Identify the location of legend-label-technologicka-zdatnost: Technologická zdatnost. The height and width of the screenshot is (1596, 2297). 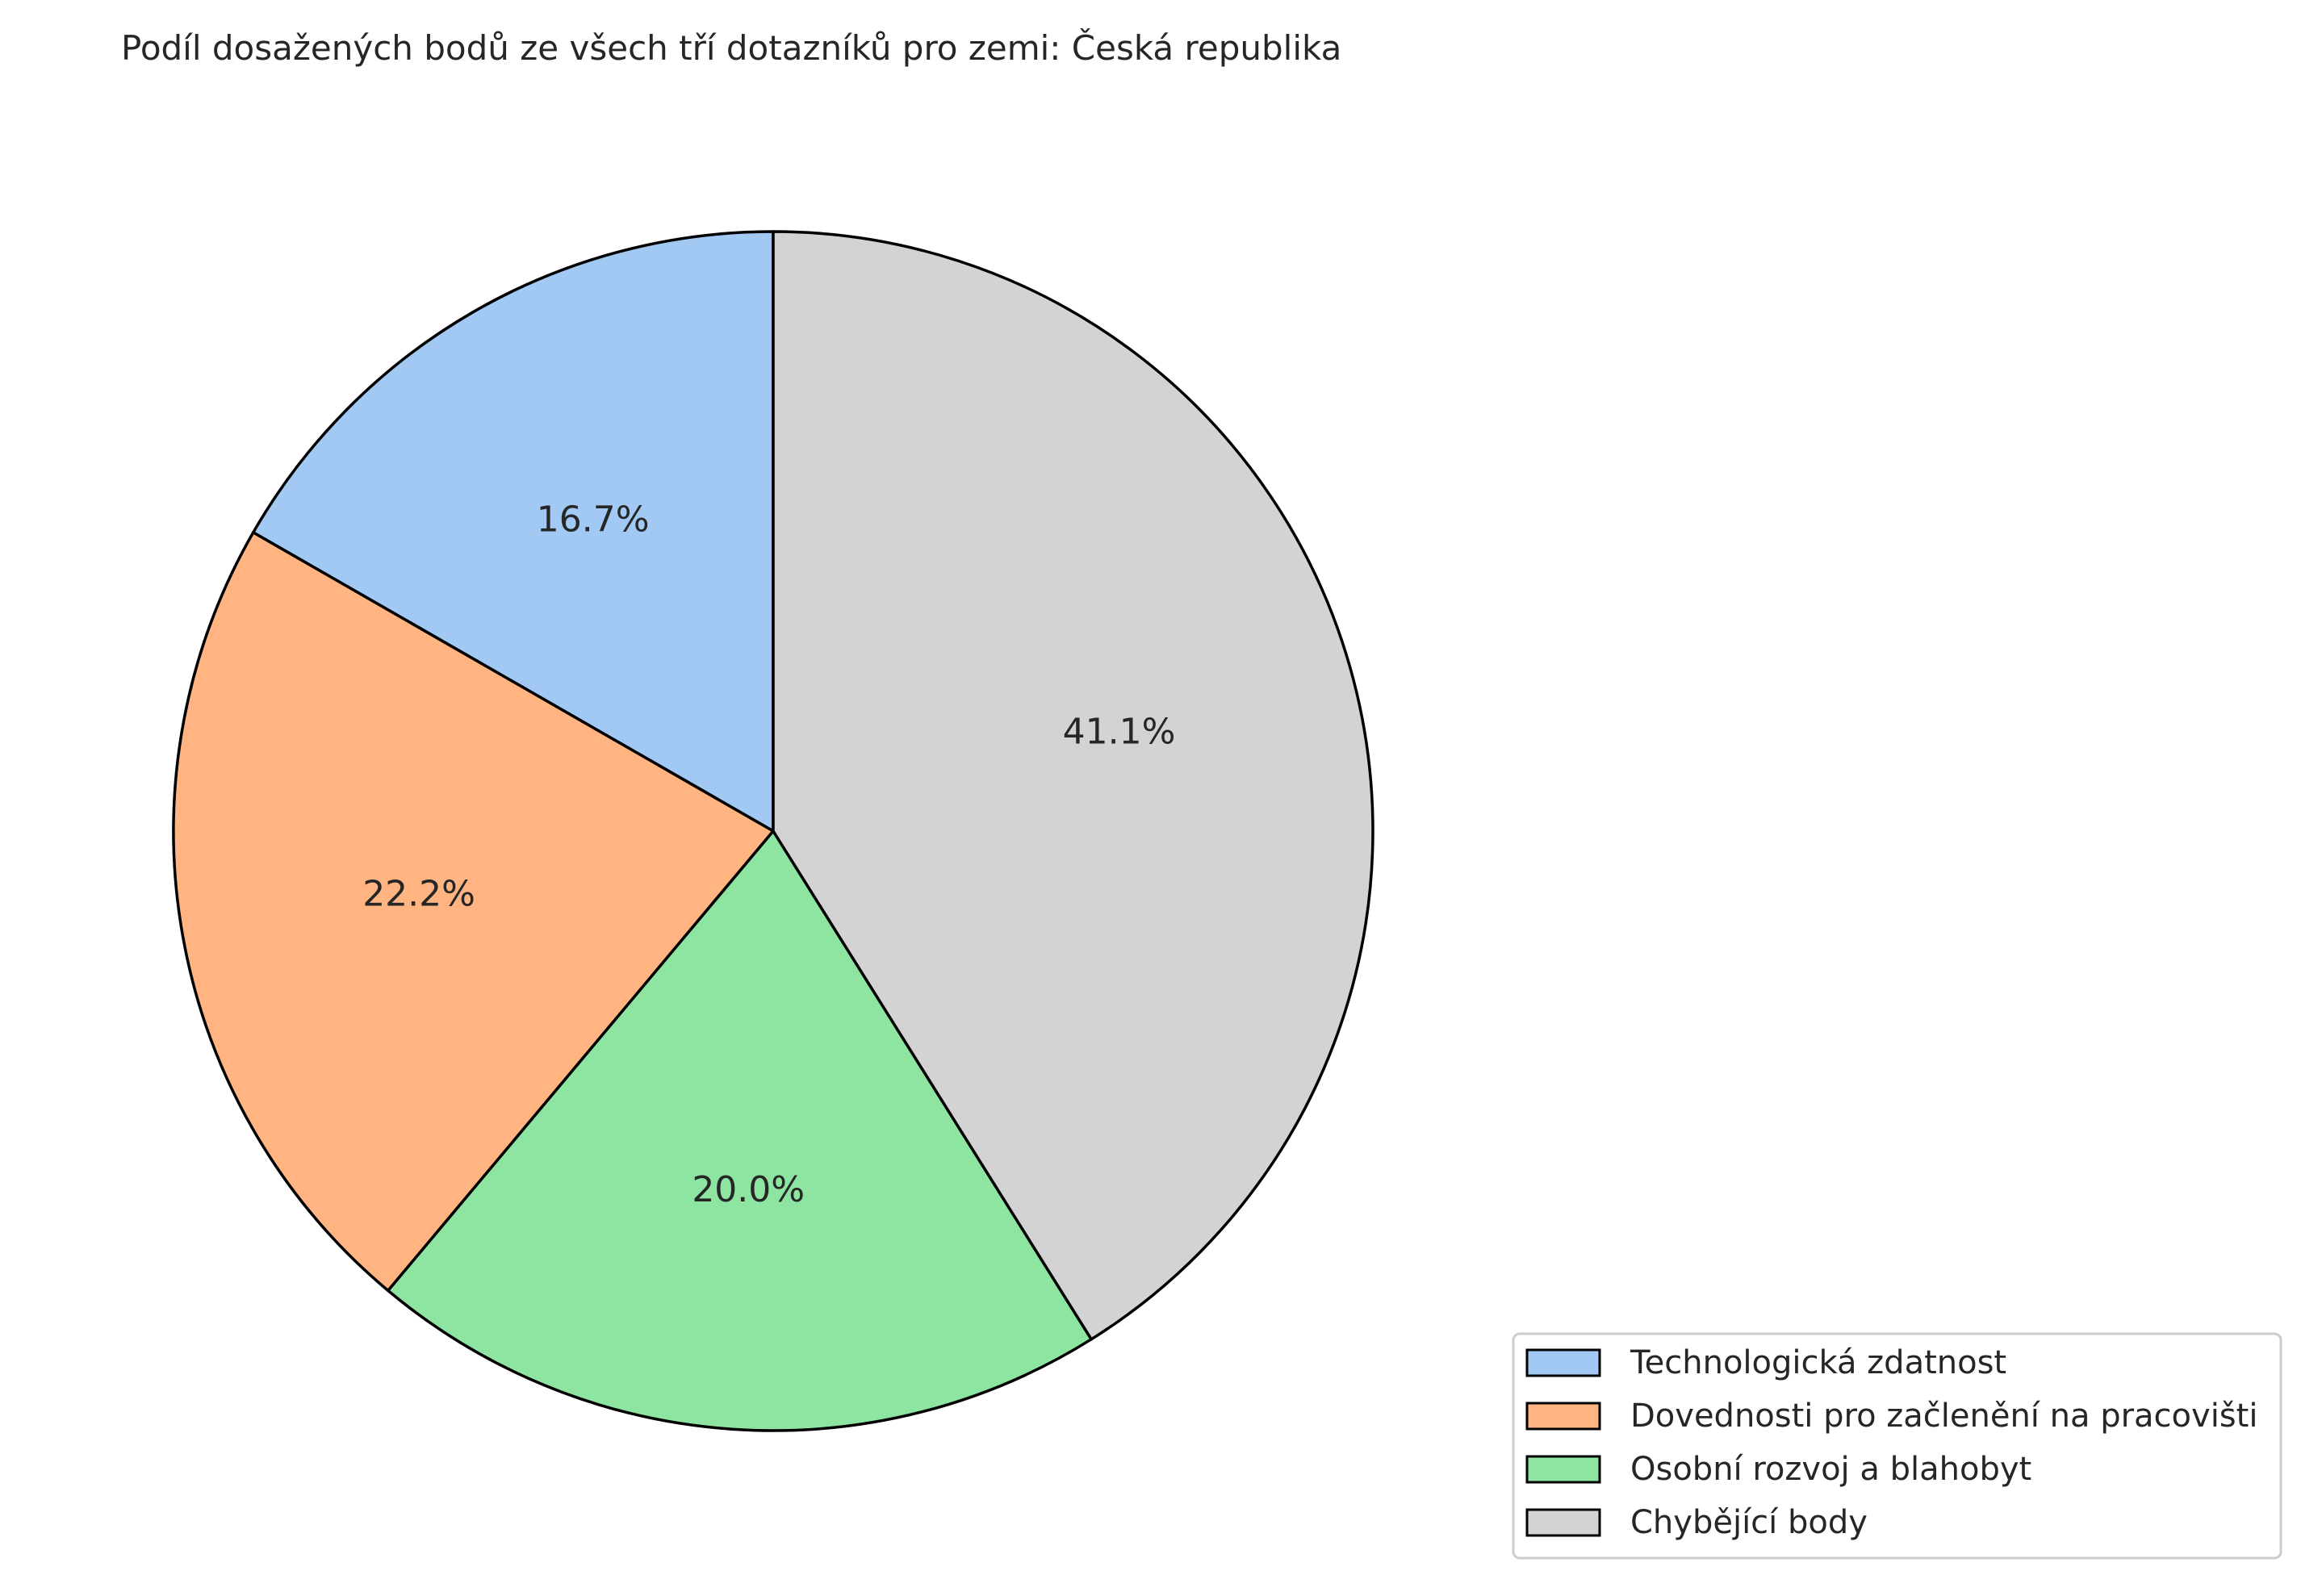
(1818, 1362).